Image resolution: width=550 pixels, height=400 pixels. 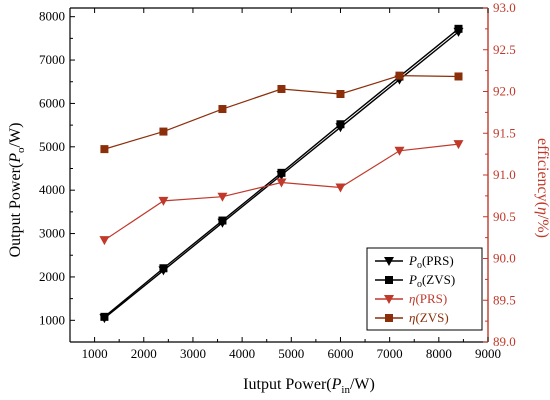 What do you see at coordinates (52, 16) in the screenshot?
I see `y-left-tick-label: 8000` at bounding box center [52, 16].